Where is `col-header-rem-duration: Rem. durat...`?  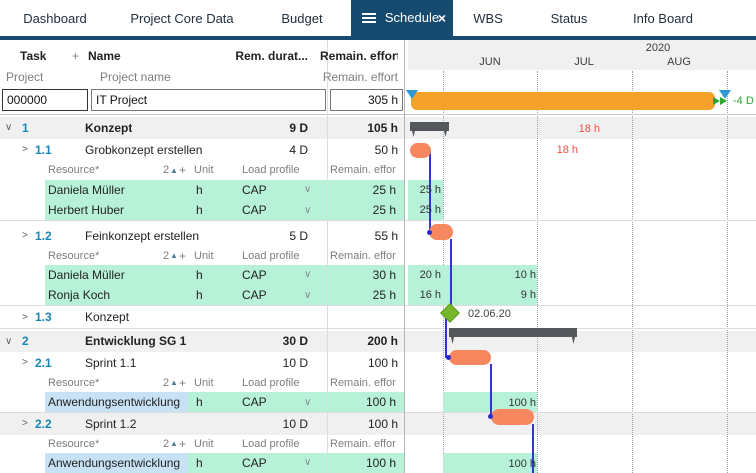
col-header-rem-duration: Rem. durat... is located at coordinates (271, 56).